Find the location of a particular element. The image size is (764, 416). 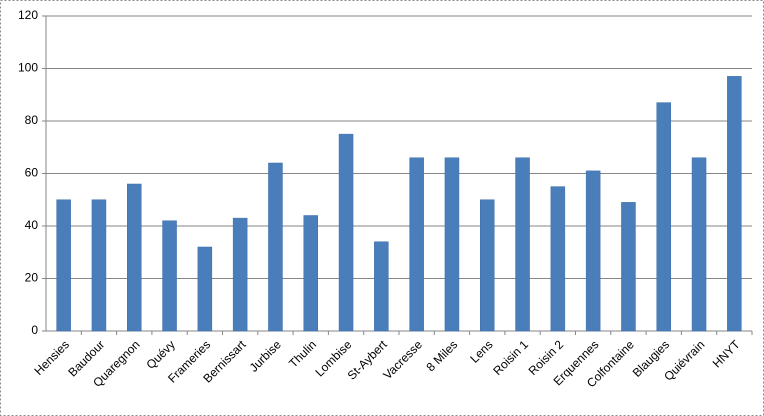

y-tick-label: 0 is located at coordinates (34, 330).